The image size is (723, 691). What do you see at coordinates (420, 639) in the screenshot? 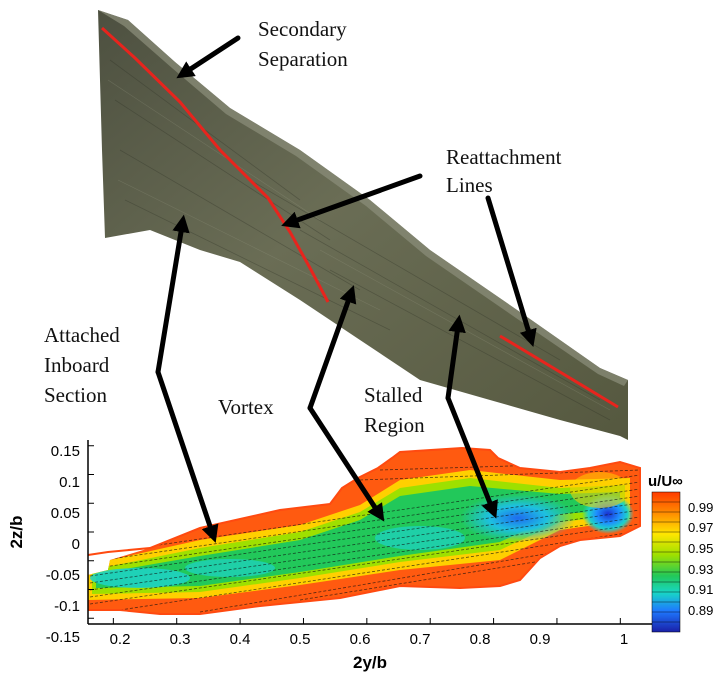
I see `x-tick-label: 0.7` at bounding box center [420, 639].